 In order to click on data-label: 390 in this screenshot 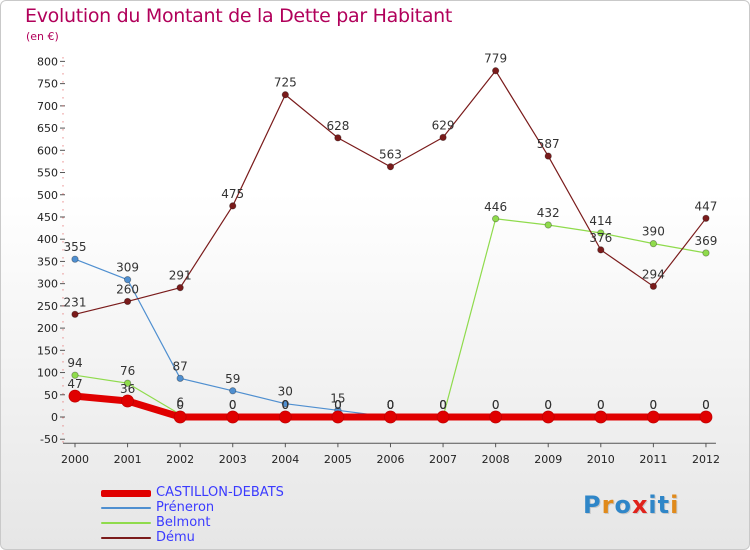, I will do `click(653, 232)`.